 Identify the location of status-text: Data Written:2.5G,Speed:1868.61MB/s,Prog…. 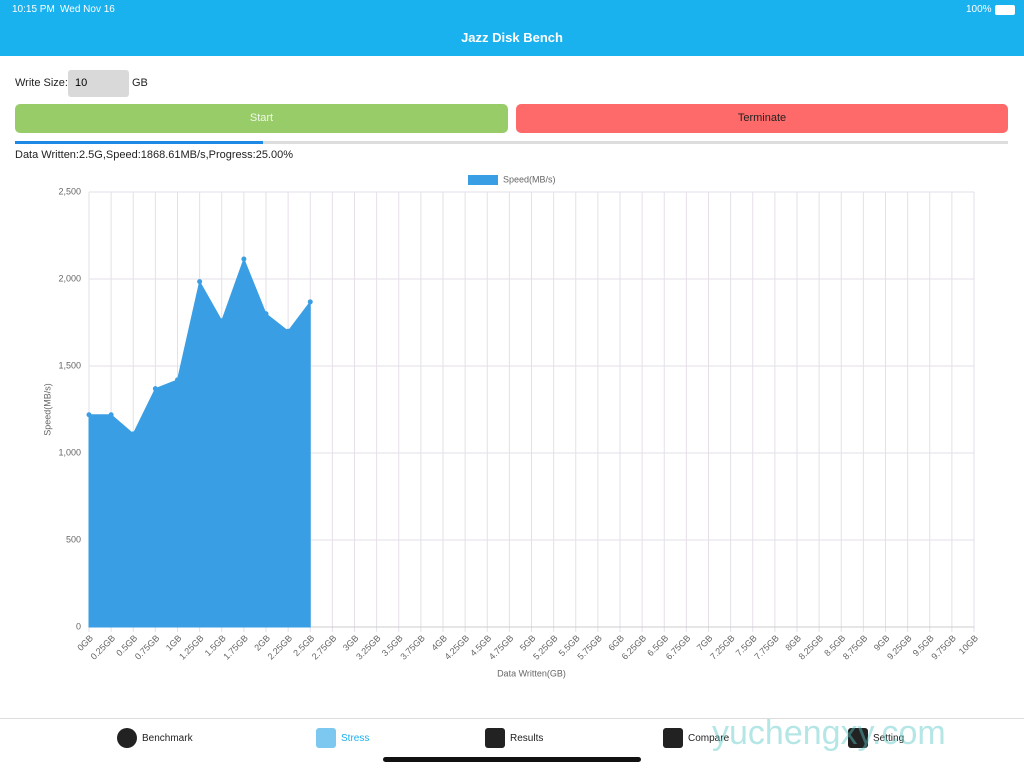
(154, 155).